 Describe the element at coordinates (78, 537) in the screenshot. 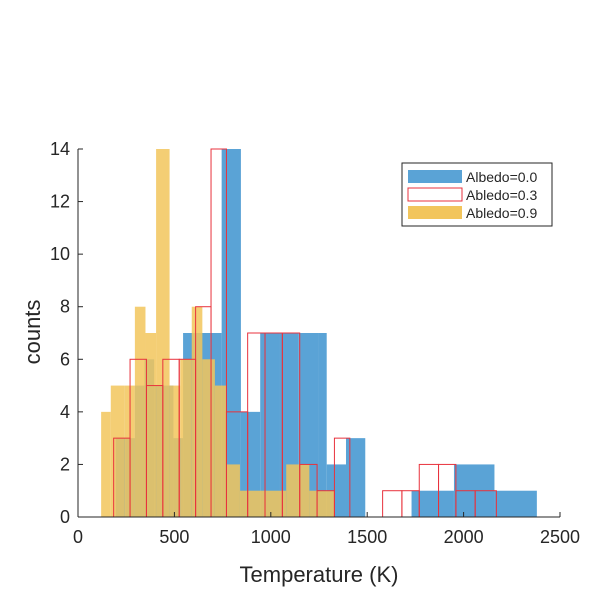

I see `x-tick-label-0: 0` at that location.